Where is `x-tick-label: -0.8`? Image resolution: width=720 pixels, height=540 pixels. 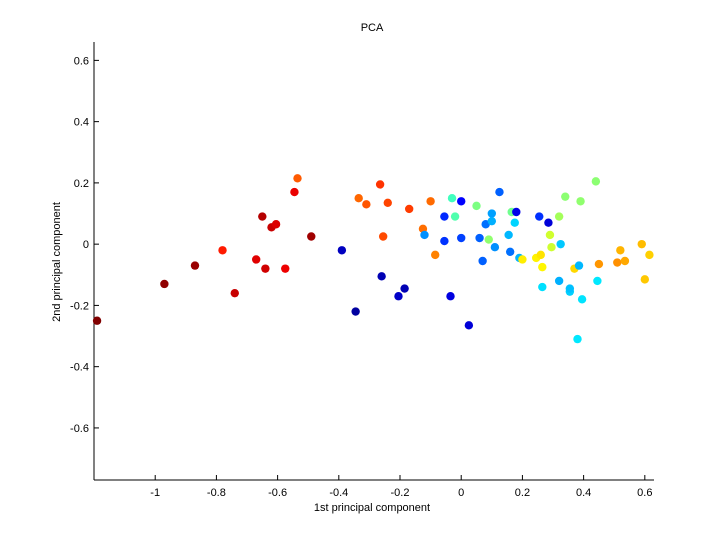 x-tick-label: -0.8 is located at coordinates (216, 493).